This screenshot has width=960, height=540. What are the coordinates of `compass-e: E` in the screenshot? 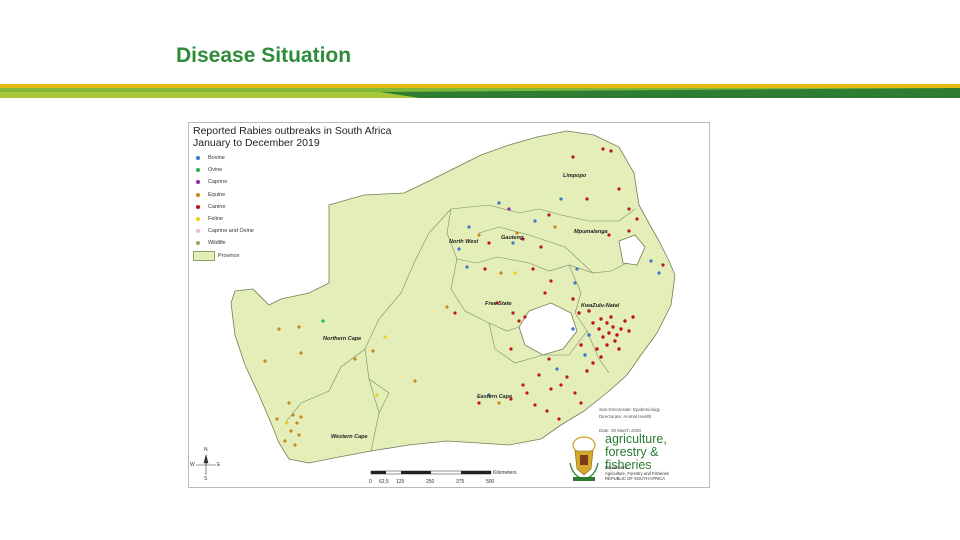 It's located at (219, 465).